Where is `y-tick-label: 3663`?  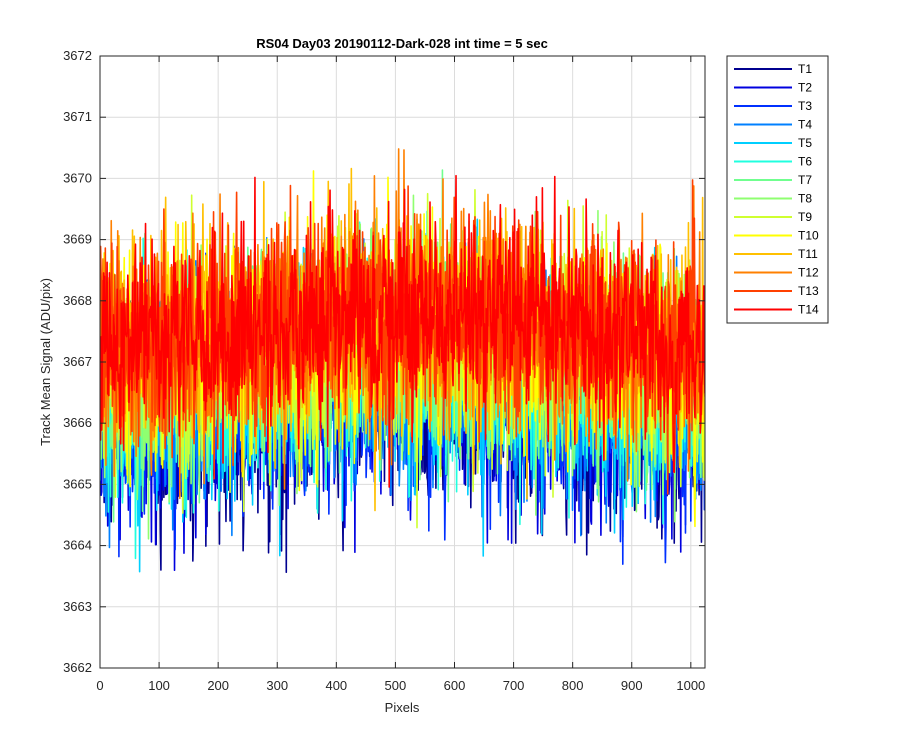
y-tick-label: 3663 is located at coordinates (77, 606).